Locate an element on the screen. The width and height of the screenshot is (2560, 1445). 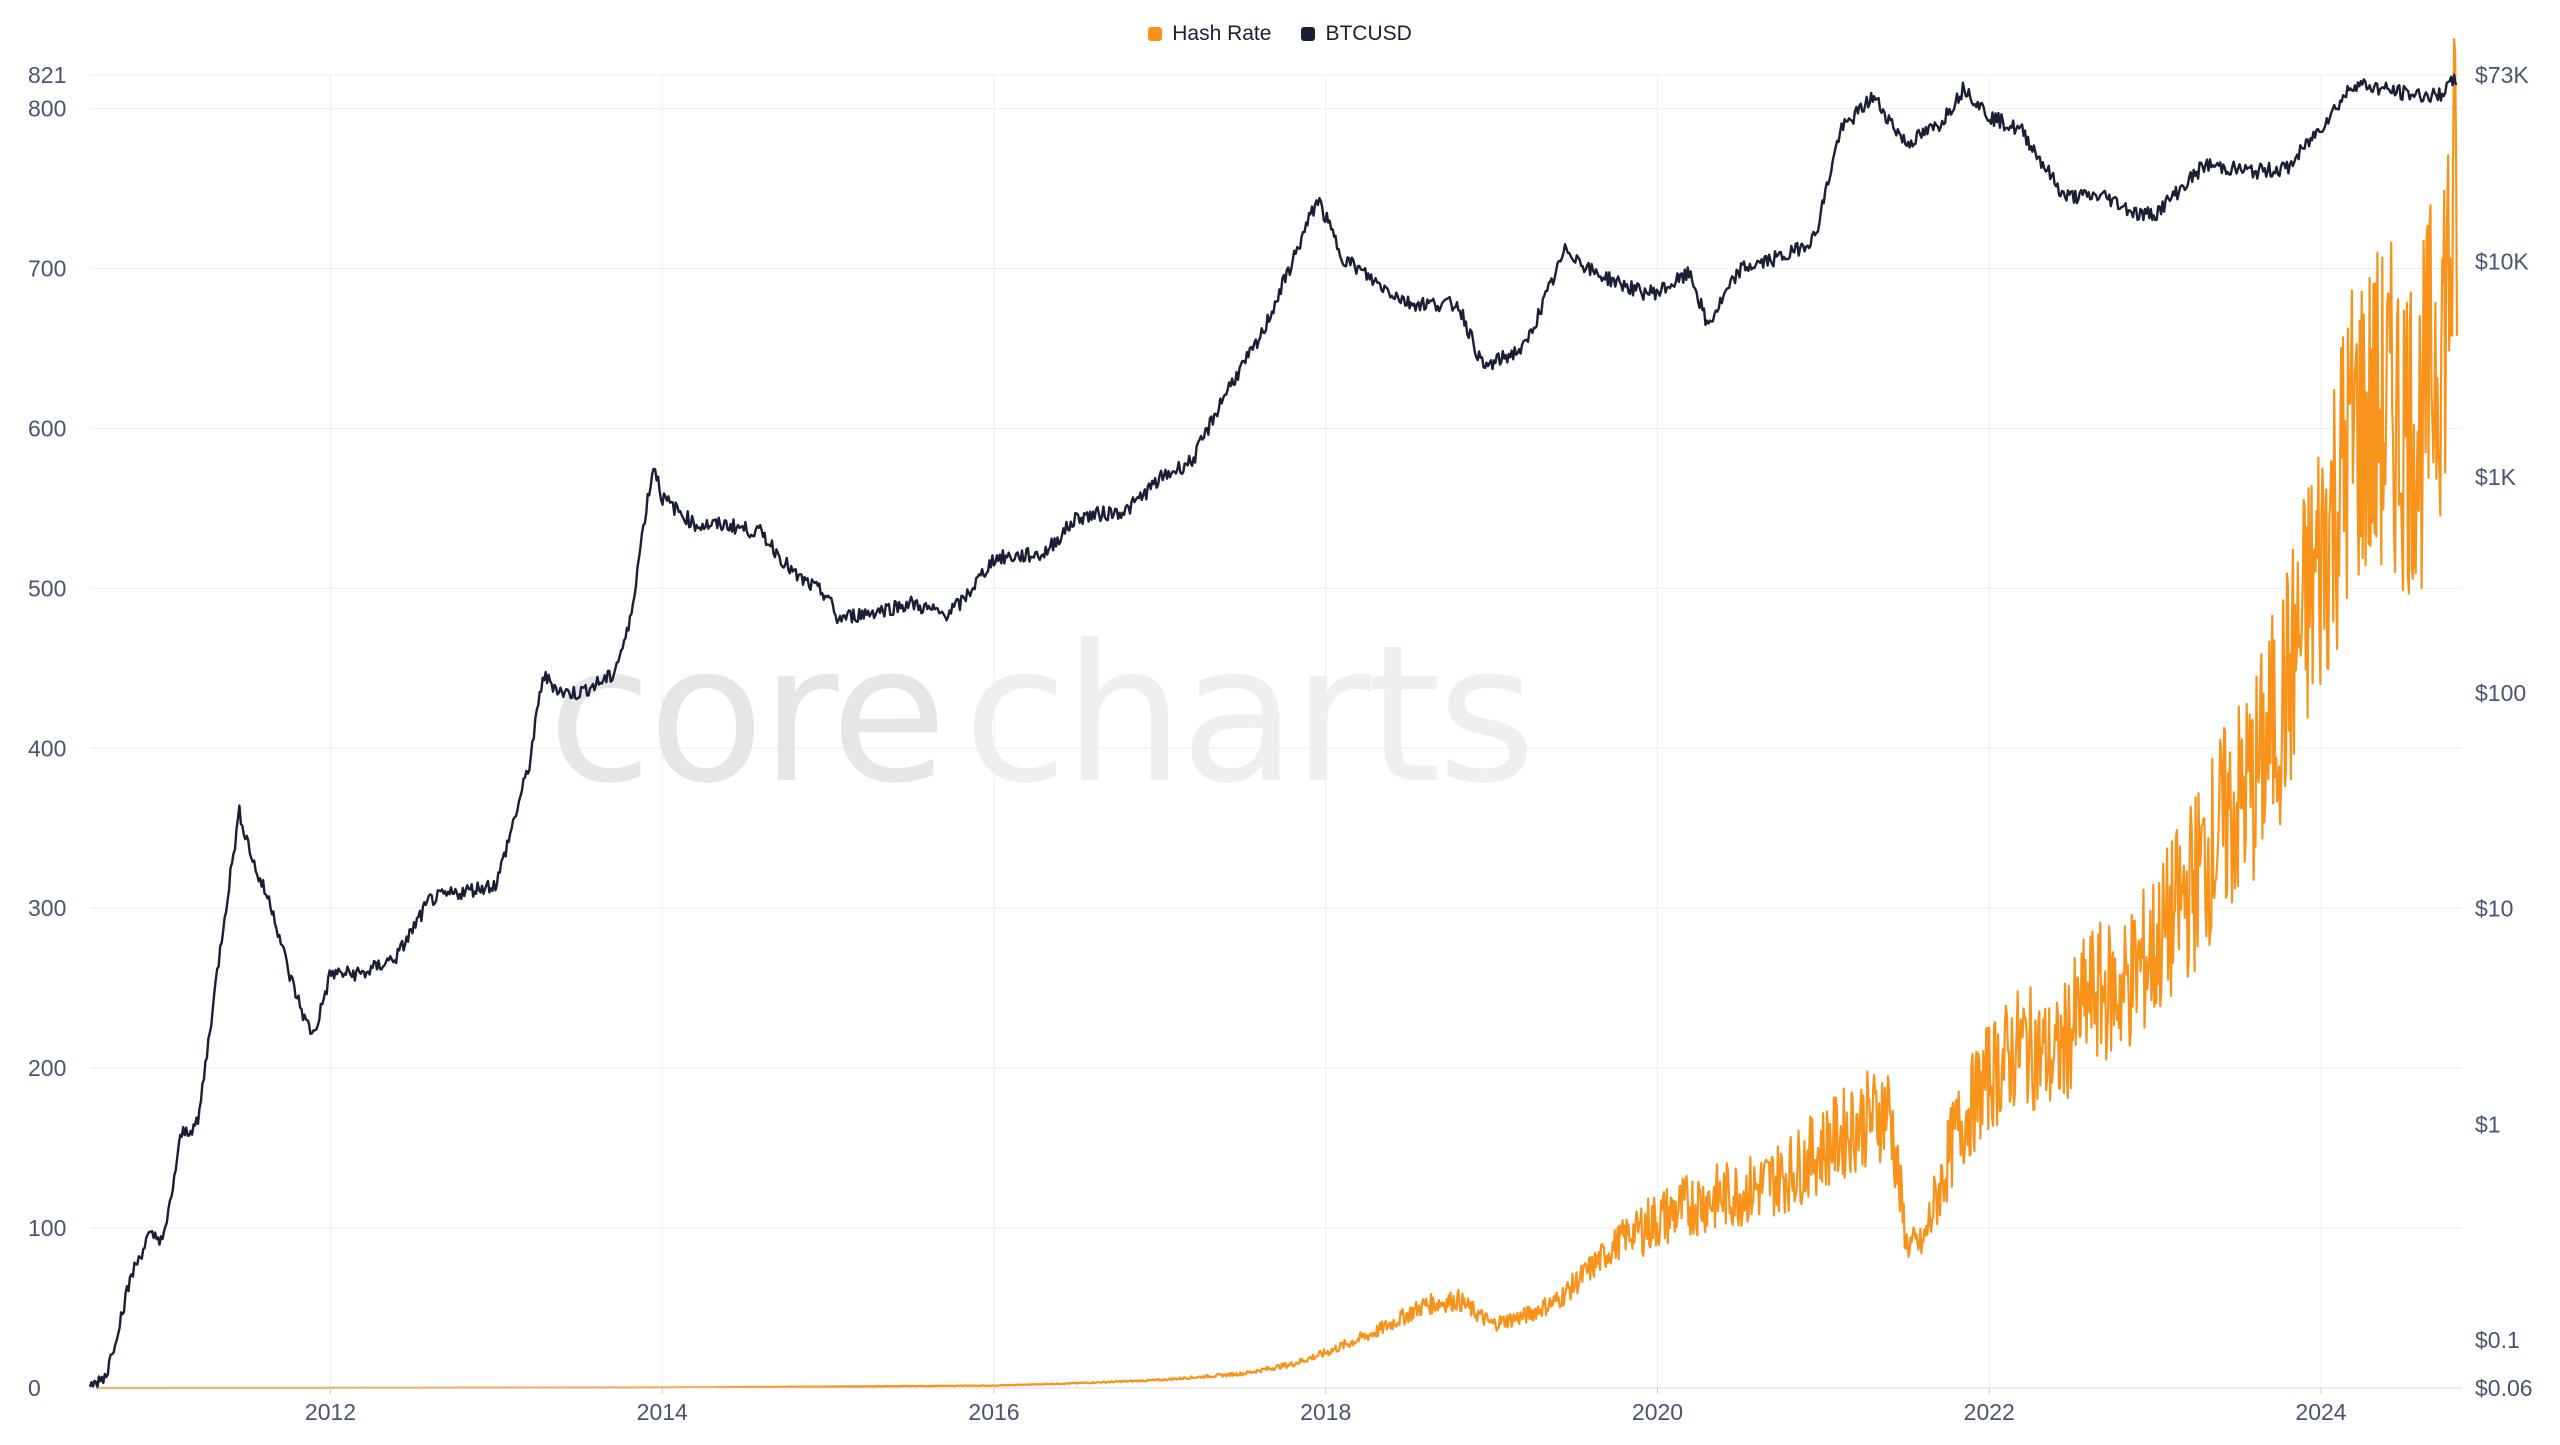
right-tick-label: $100 is located at coordinates (2500, 693).